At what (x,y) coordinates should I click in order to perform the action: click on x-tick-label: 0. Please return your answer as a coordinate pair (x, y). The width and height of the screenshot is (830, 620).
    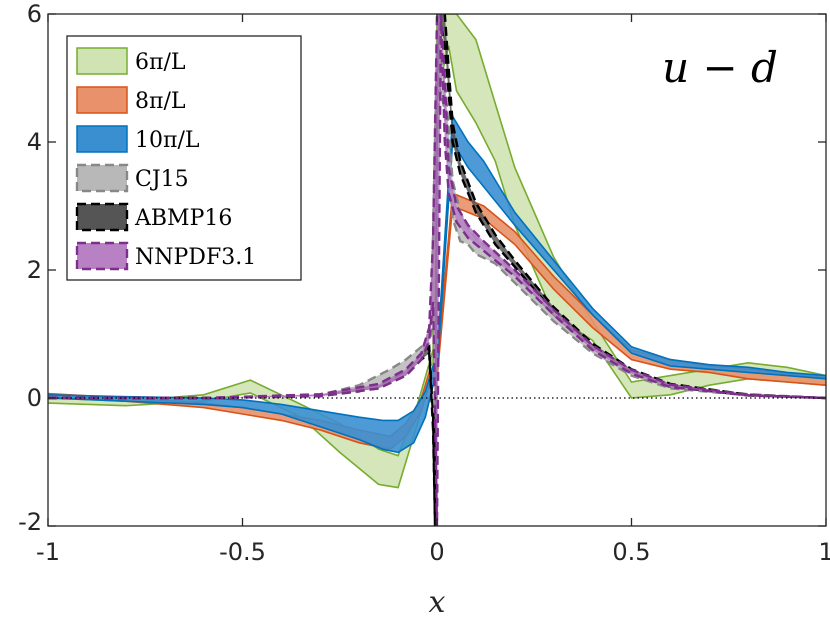
    Looking at the image, I should click on (436, 552).